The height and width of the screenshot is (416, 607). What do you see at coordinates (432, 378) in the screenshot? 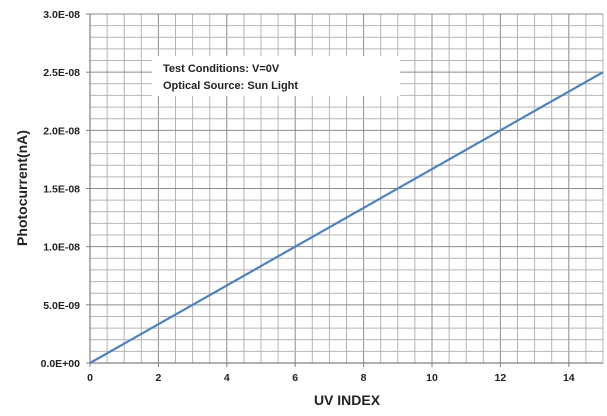
I see `x-tick-label: 10` at bounding box center [432, 378].